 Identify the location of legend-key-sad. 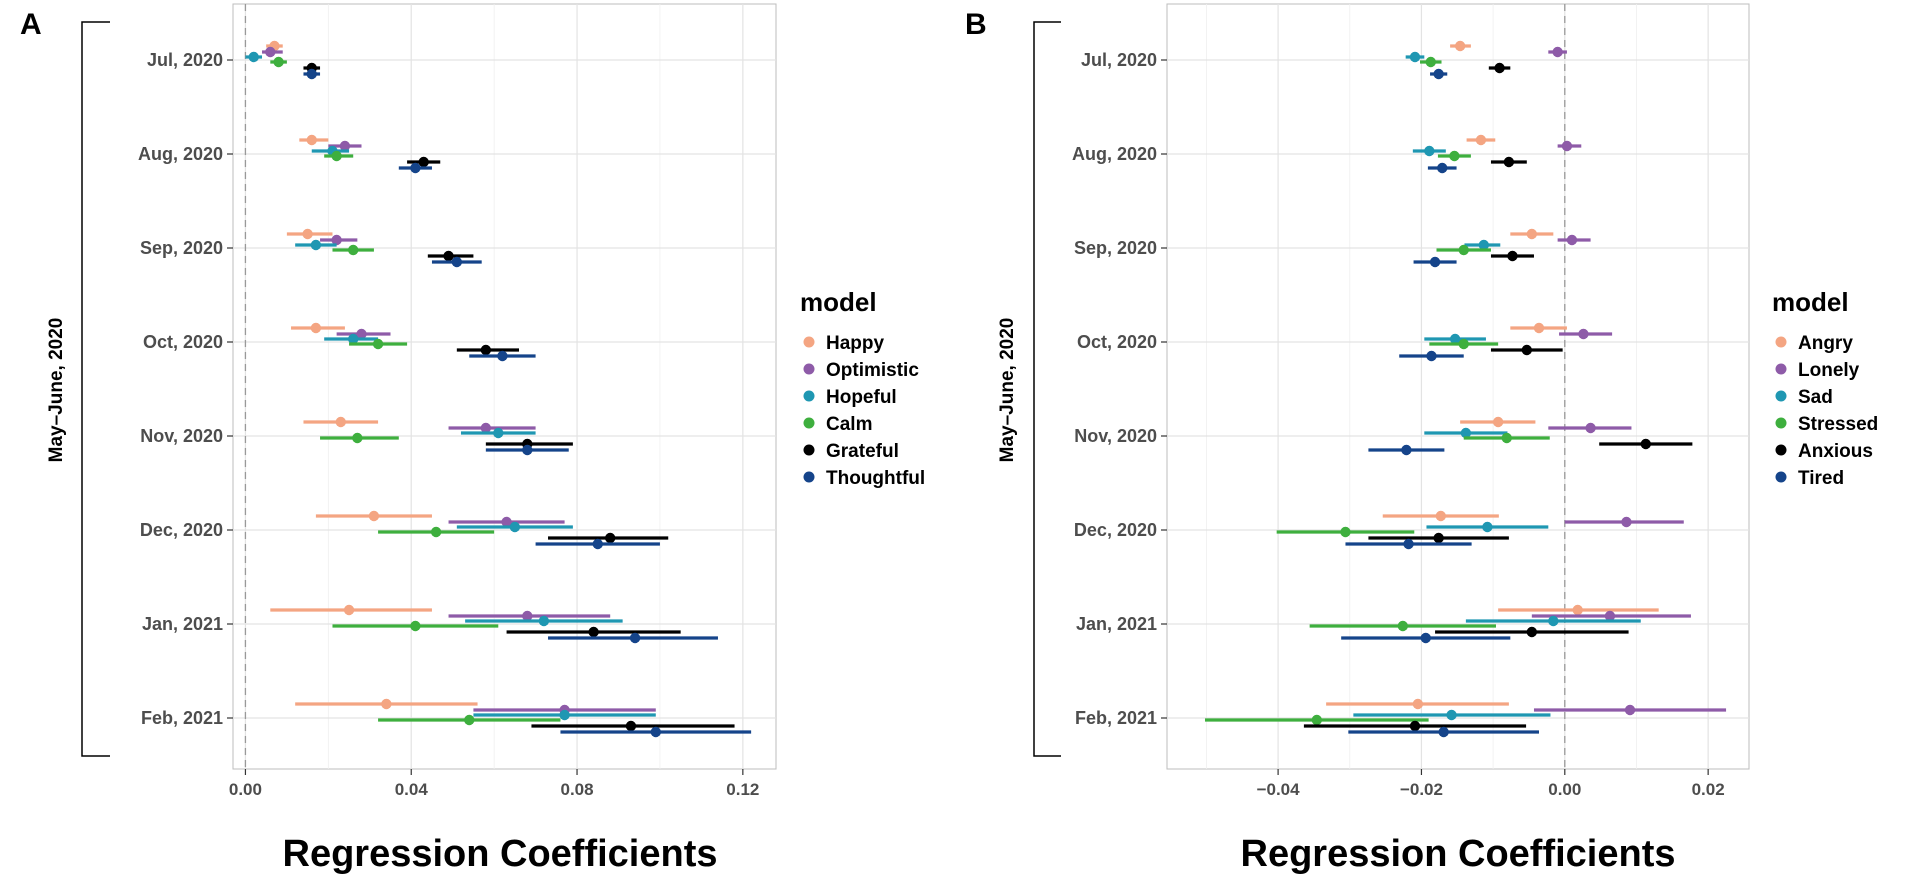
(1781, 396).